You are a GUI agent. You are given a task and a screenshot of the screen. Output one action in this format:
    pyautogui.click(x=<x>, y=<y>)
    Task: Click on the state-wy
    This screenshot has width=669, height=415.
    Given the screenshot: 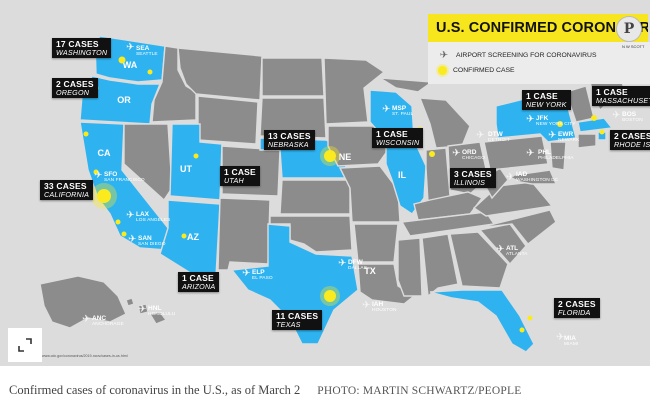 What is the action you would take?
    pyautogui.click(x=228, y=120)
    